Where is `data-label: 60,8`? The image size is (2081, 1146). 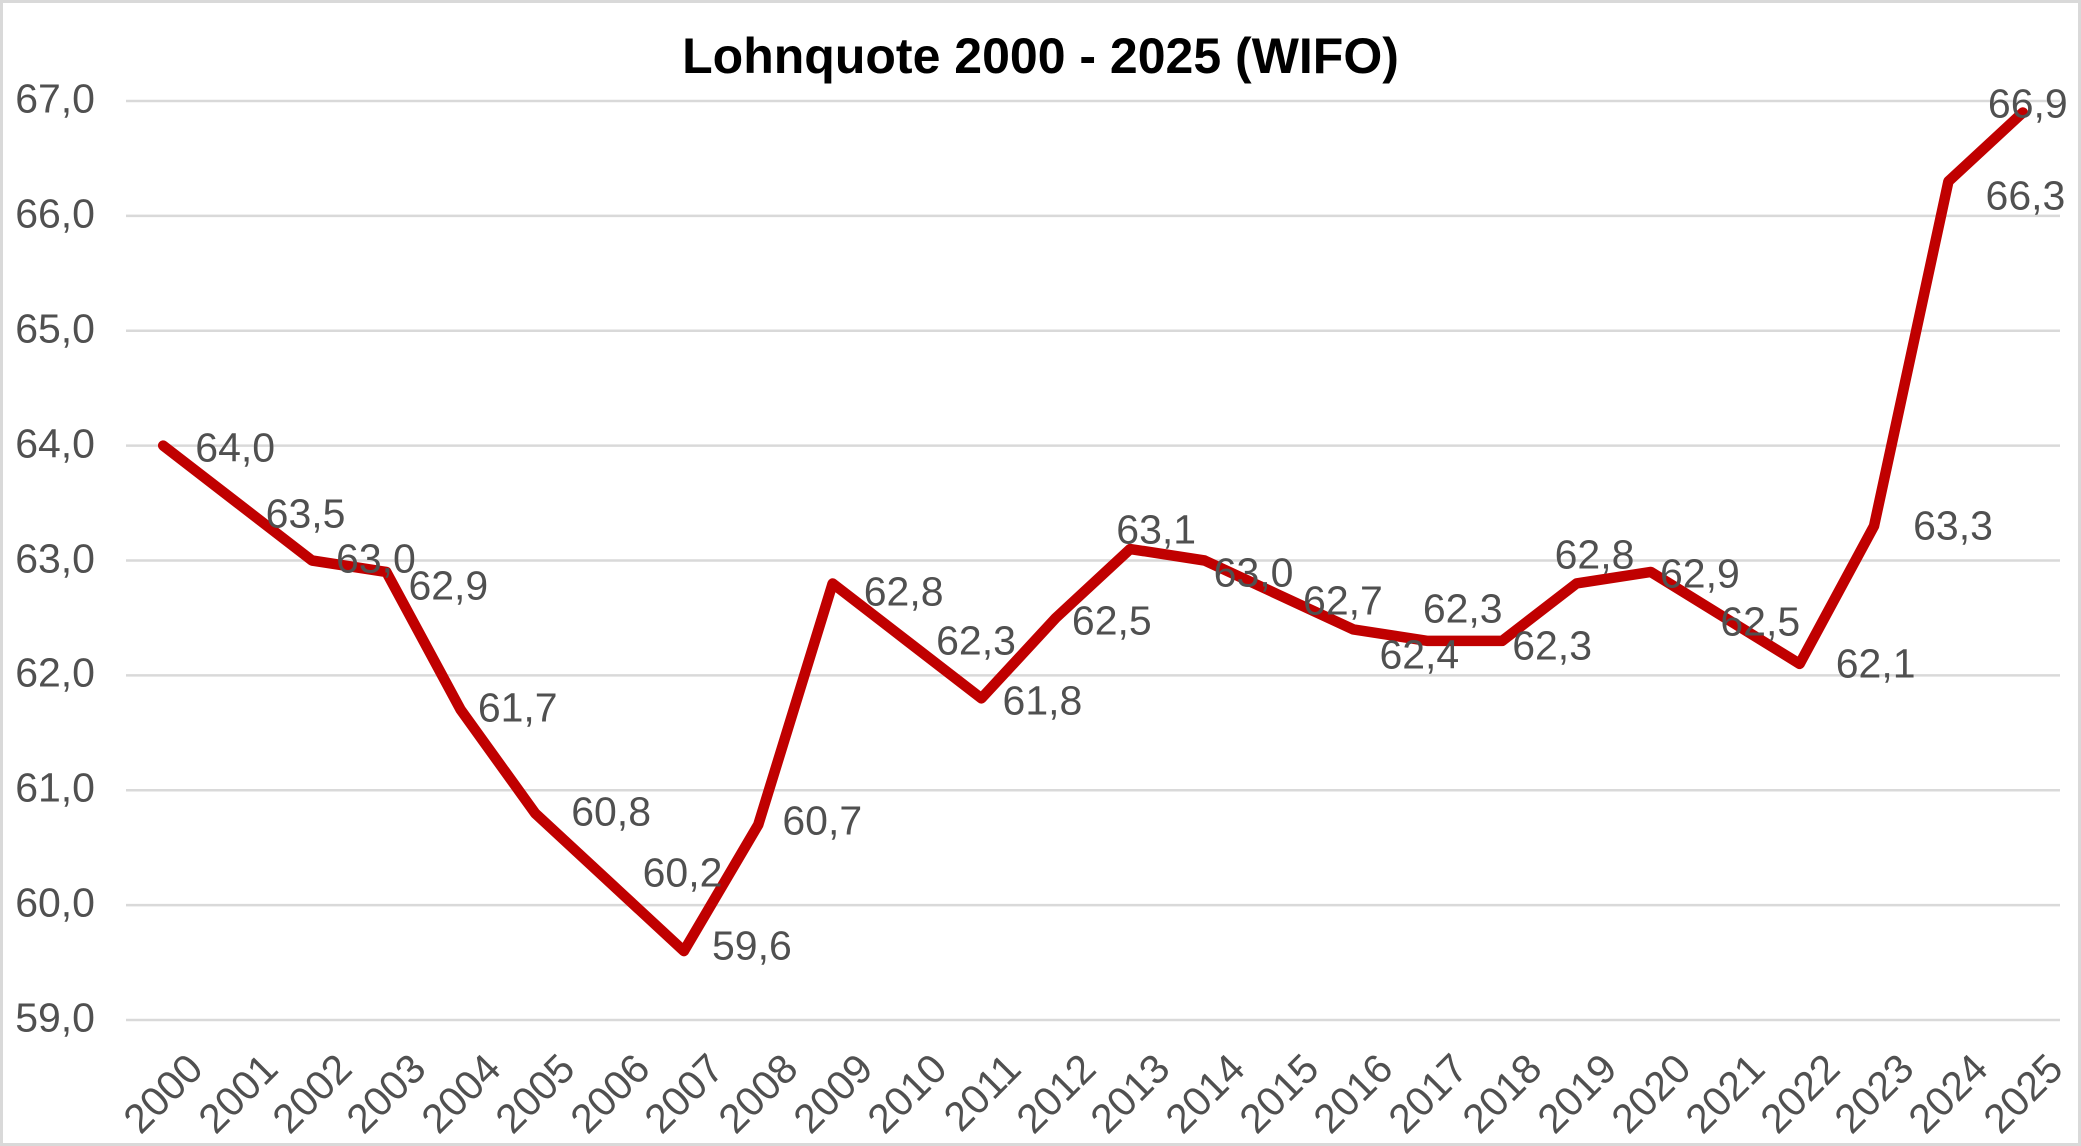
data-label: 60,8 is located at coordinates (611, 811).